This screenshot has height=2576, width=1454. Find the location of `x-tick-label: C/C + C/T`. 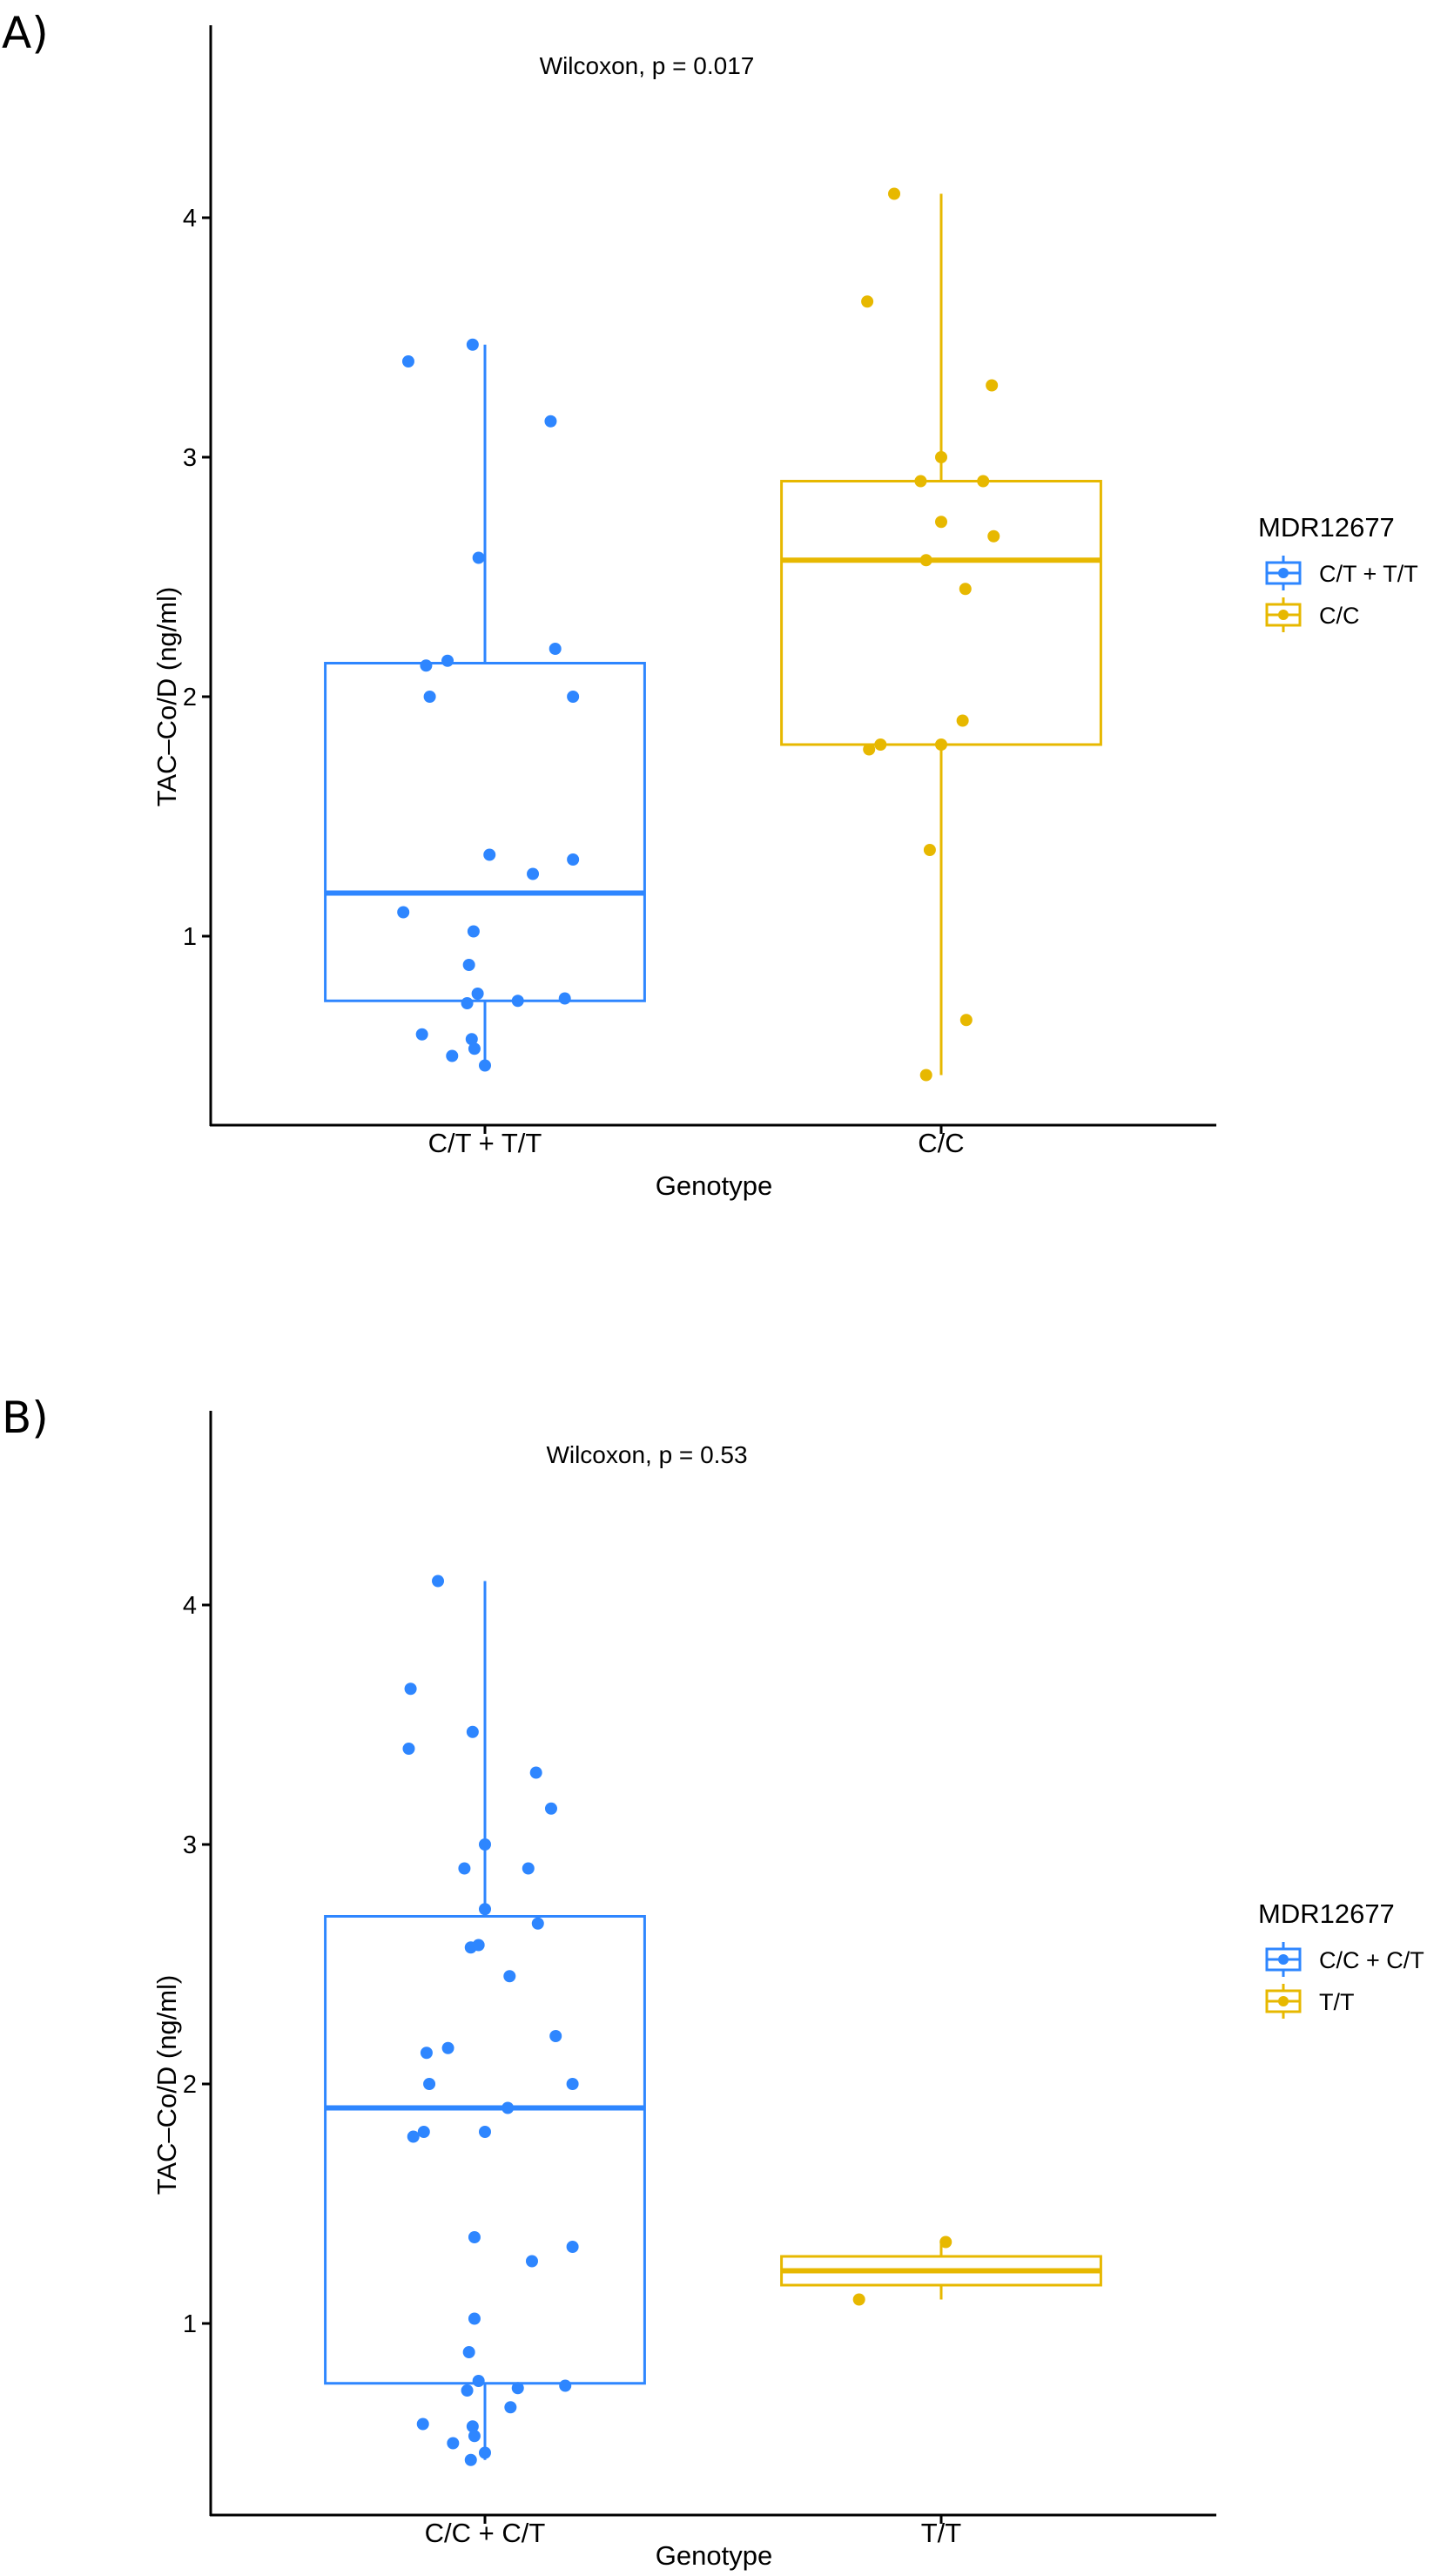

x-tick-label: C/C + C/T is located at coordinates (485, 2533).